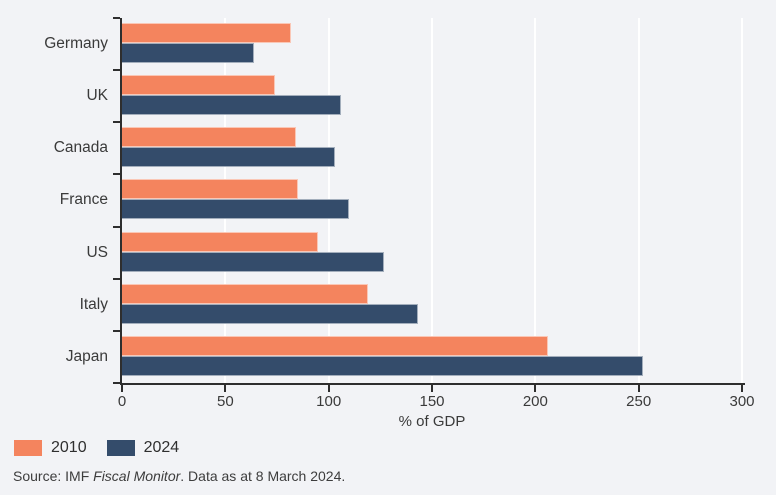 This screenshot has width=776, height=495. What do you see at coordinates (121, 201) in the screenshot?
I see `y-axis-line` at bounding box center [121, 201].